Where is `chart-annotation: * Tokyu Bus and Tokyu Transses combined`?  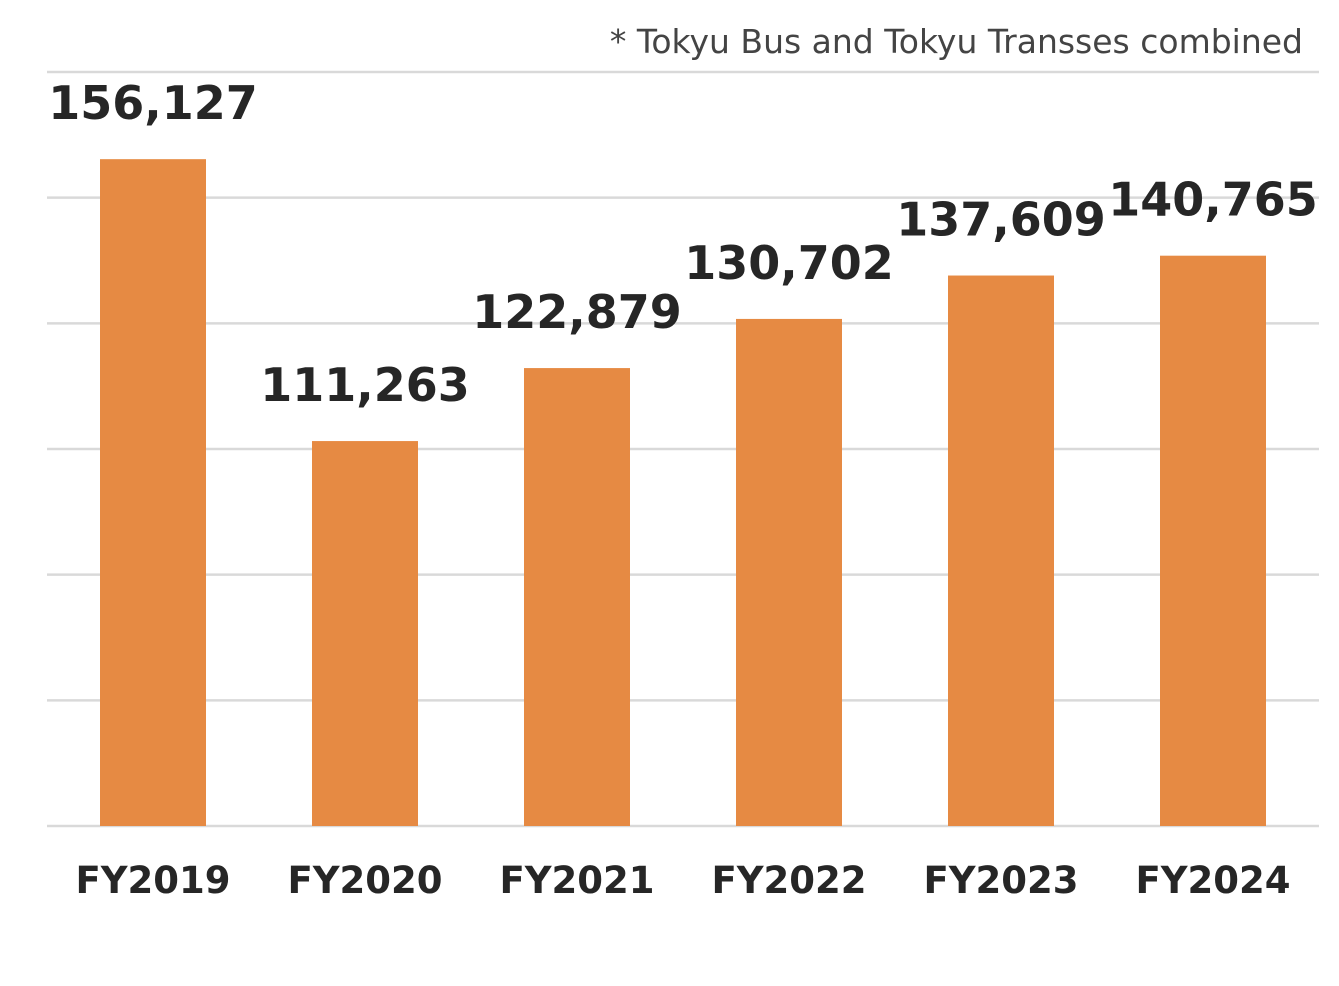 chart-annotation: * Tokyu Bus and Tokyu Transses combined is located at coordinates (956, 41).